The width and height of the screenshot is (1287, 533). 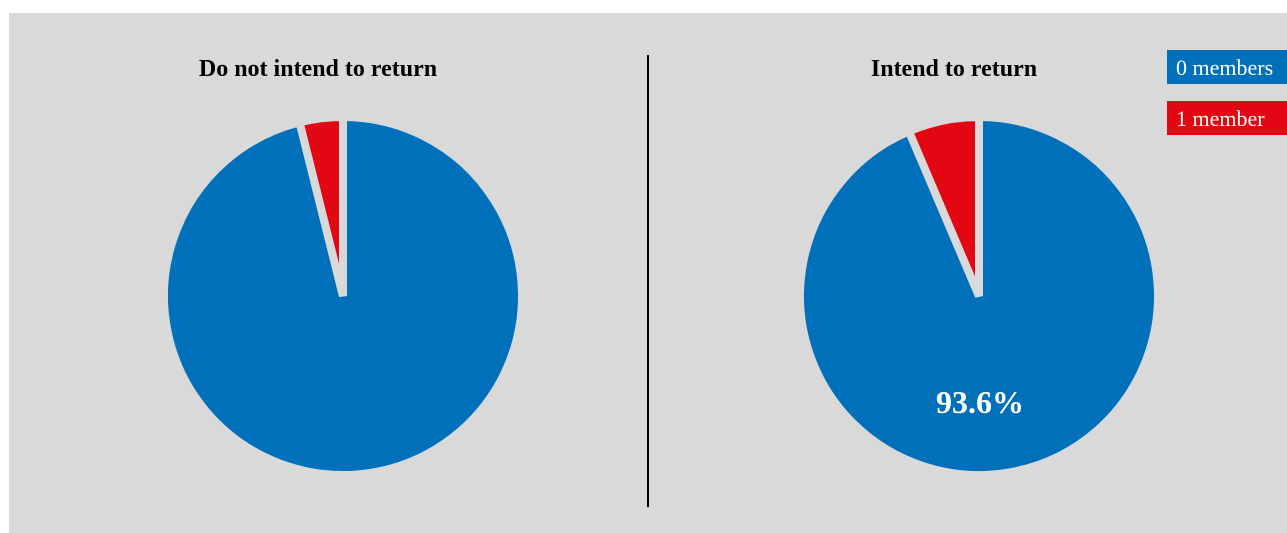 I want to click on pie-slice-left-1-member, so click(x=320, y=204).